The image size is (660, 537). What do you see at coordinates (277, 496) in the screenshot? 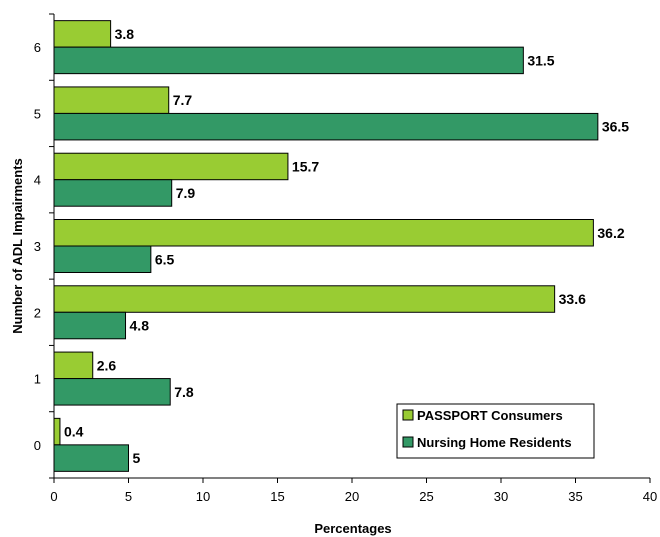
I see `x-tick-label-15: 15` at bounding box center [277, 496].